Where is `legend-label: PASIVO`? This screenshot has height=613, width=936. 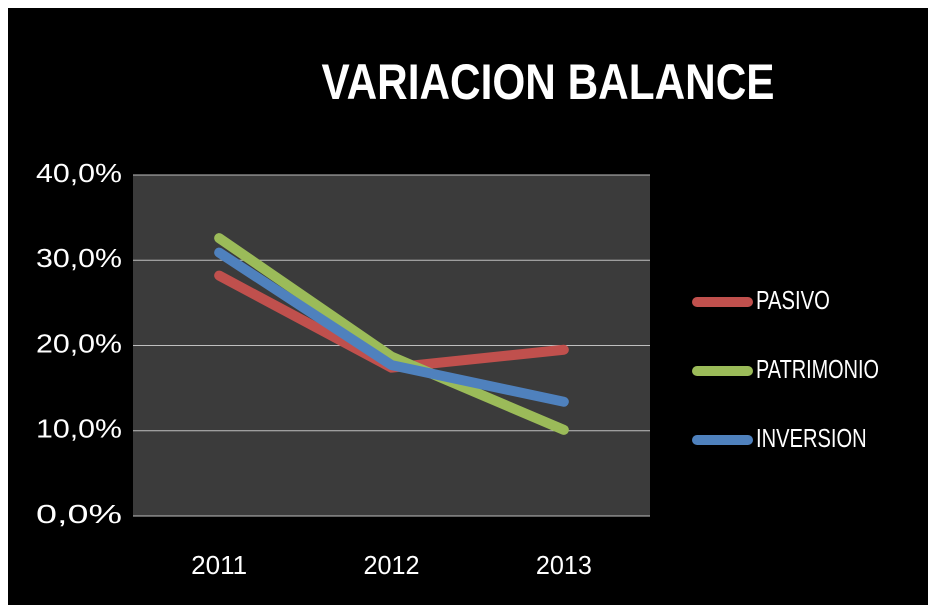 legend-label: PASIVO is located at coordinates (793, 300).